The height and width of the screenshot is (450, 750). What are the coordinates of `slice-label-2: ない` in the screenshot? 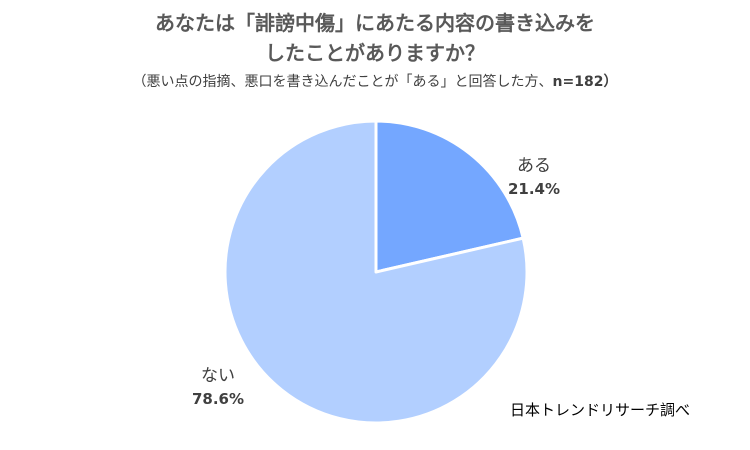 It's located at (218, 376).